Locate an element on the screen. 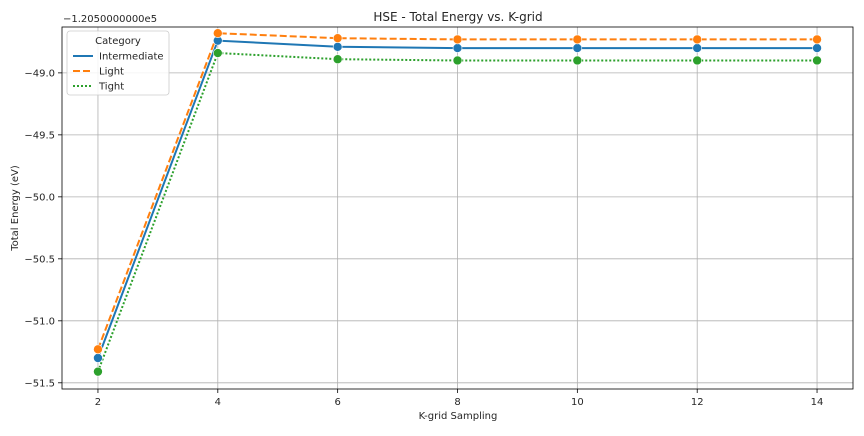 The height and width of the screenshot is (436, 864). legend: Category Intermediate Light Tight is located at coordinates (118, 63).